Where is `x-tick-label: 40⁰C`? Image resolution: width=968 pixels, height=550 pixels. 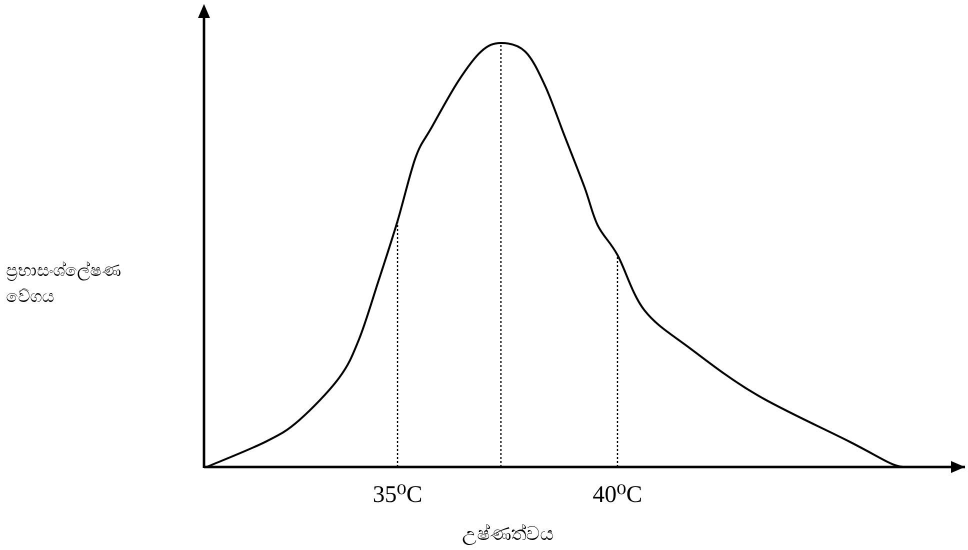
x-tick-label: 40⁰C is located at coordinates (617, 495).